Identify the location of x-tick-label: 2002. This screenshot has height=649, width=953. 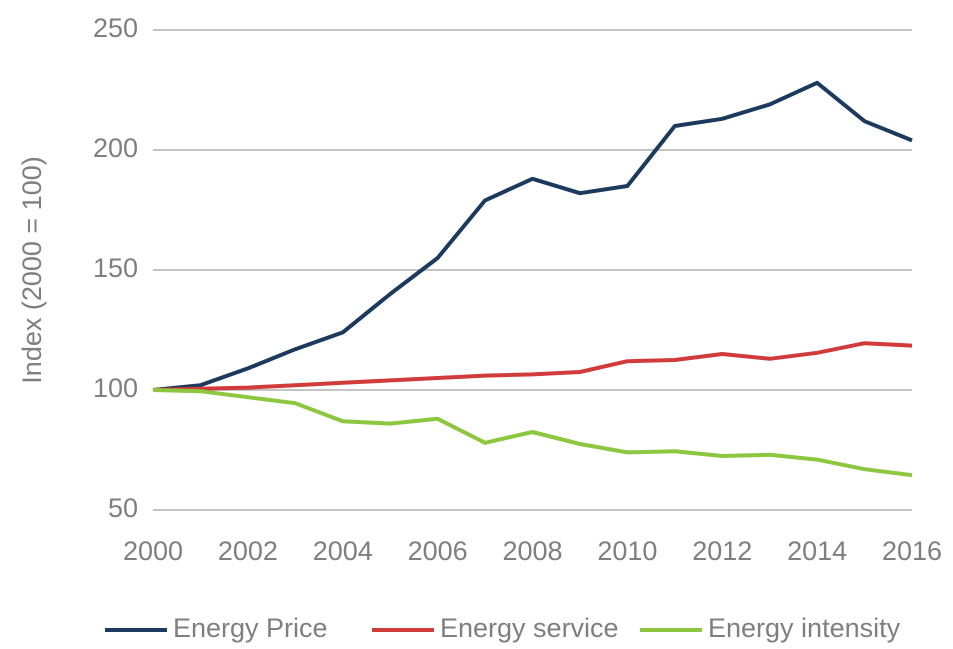
(248, 551).